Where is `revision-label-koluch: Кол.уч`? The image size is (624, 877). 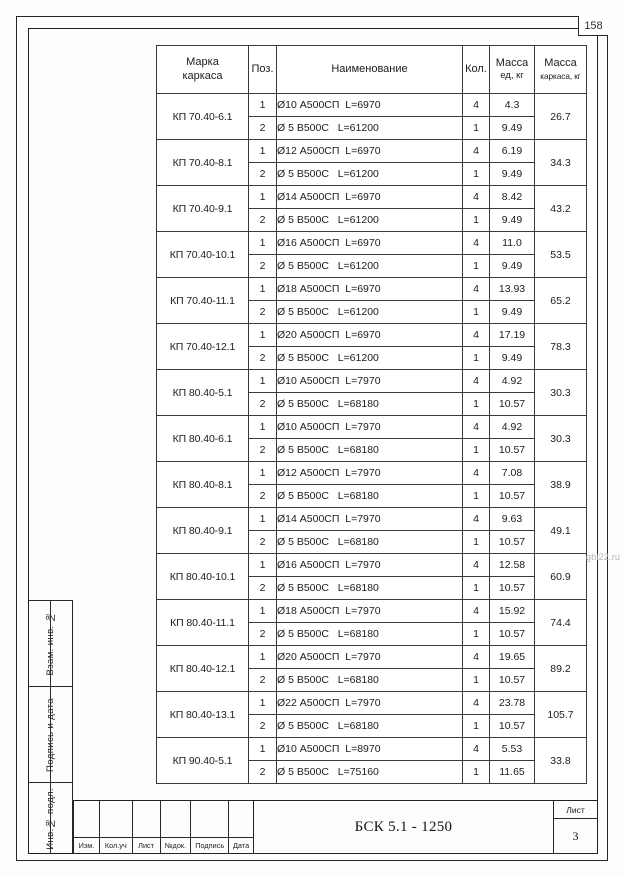
revision-label-koluch: Кол.уч is located at coordinates (116, 845).